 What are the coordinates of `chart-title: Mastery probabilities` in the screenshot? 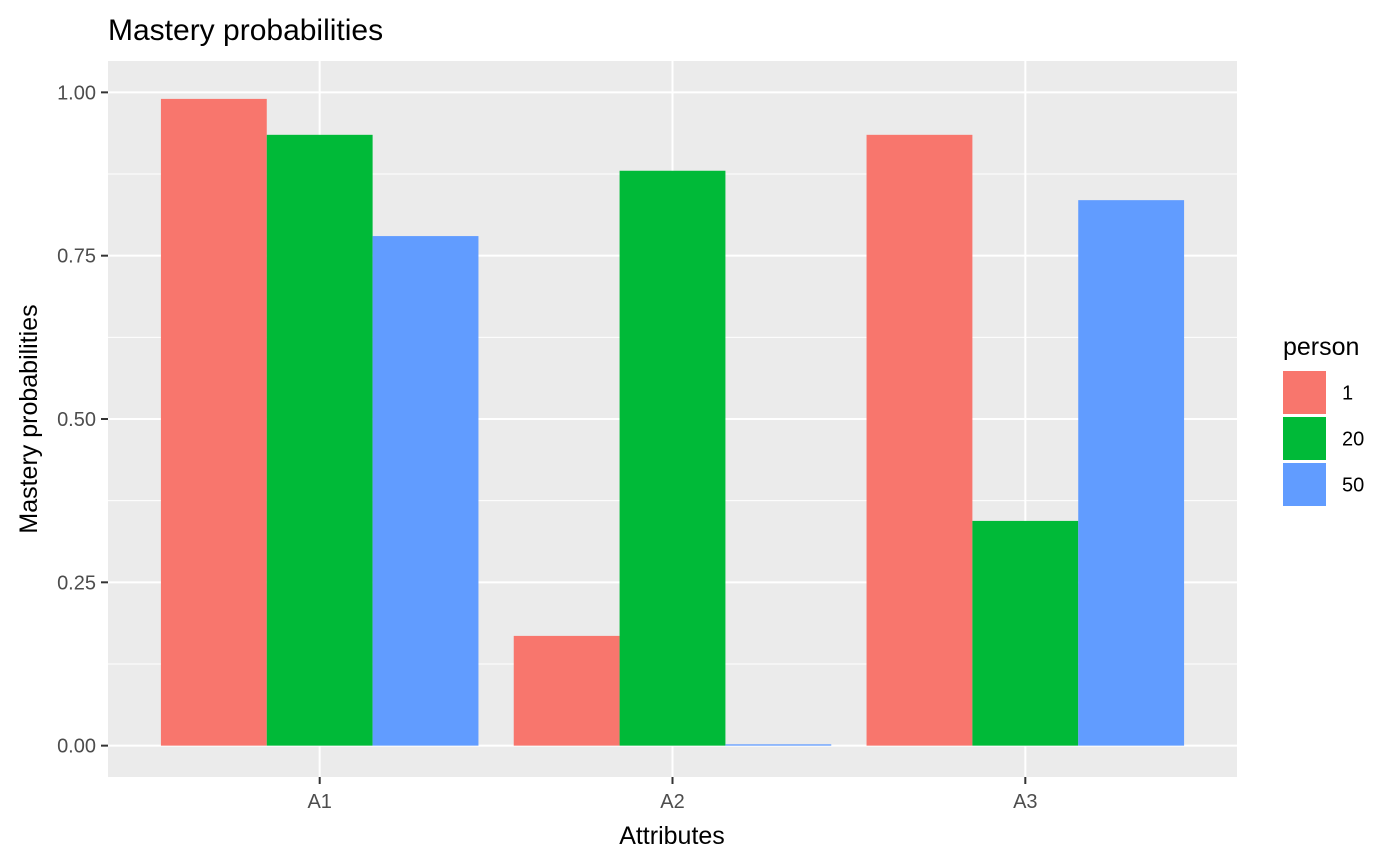 It's located at (245, 30).